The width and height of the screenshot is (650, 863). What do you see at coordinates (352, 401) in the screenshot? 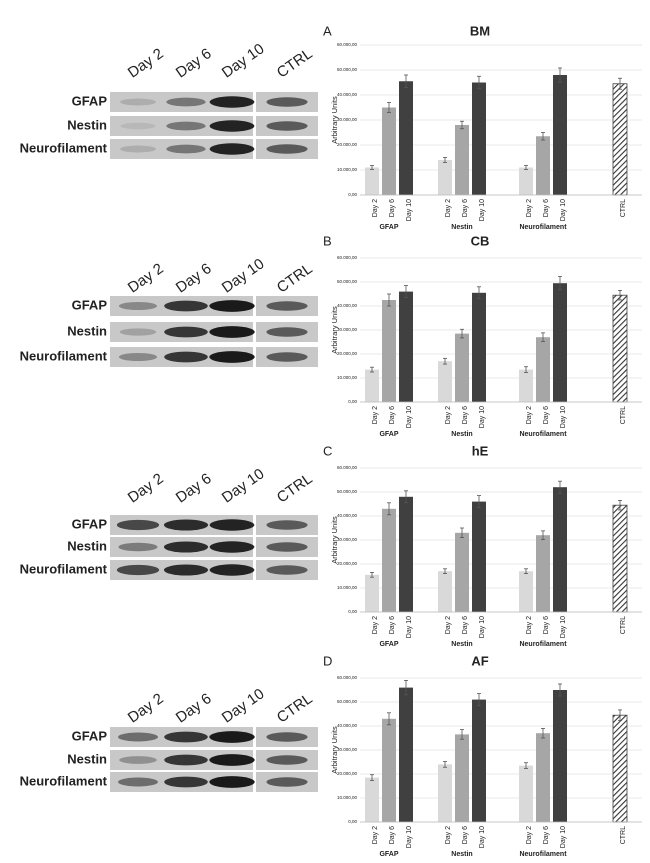
I see `y-tick-label: 0,00` at bounding box center [352, 401].